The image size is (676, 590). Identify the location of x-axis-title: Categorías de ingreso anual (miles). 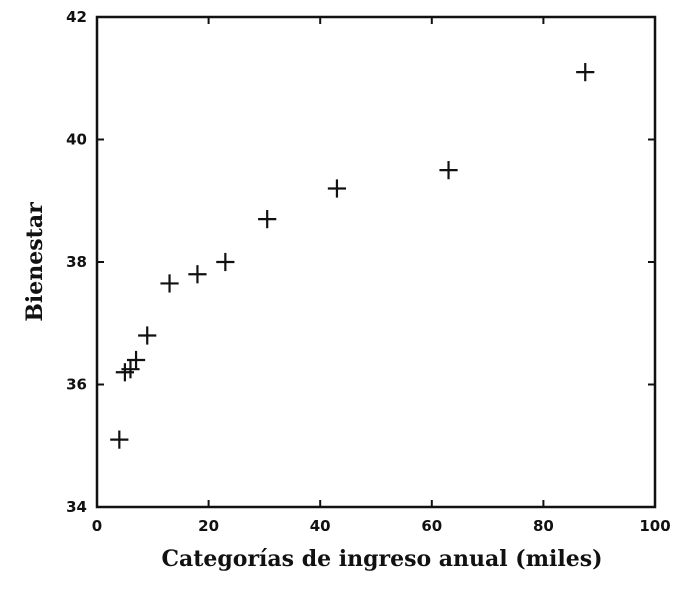
(381, 559).